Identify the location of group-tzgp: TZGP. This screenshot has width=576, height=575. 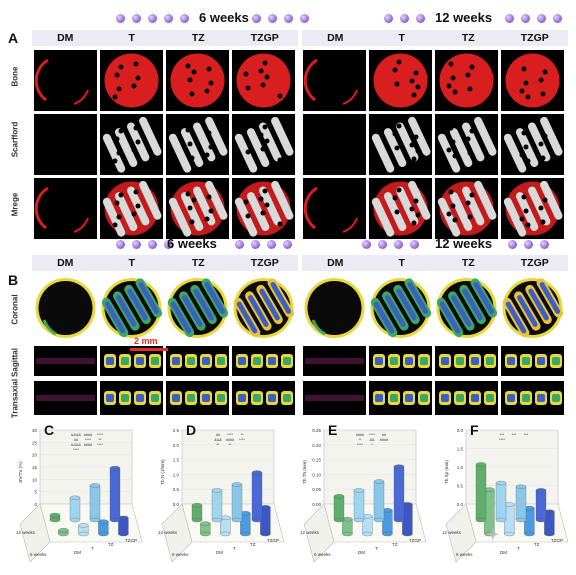
(264, 263).